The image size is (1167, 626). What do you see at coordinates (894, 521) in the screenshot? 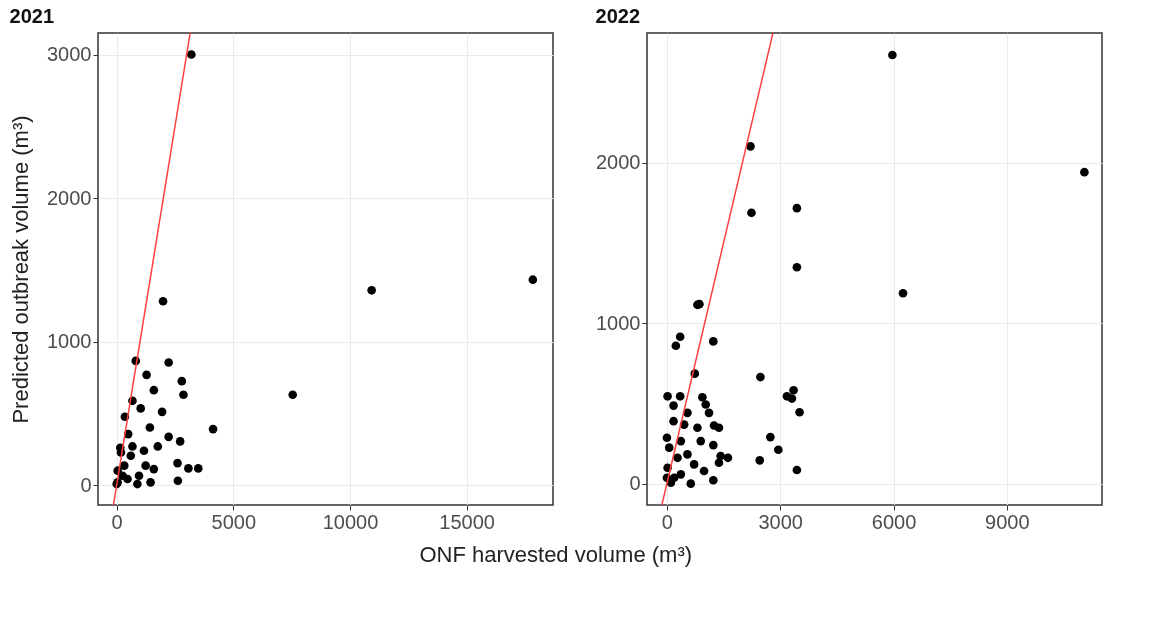
I see `x-tick-label: 6000` at bounding box center [894, 521].